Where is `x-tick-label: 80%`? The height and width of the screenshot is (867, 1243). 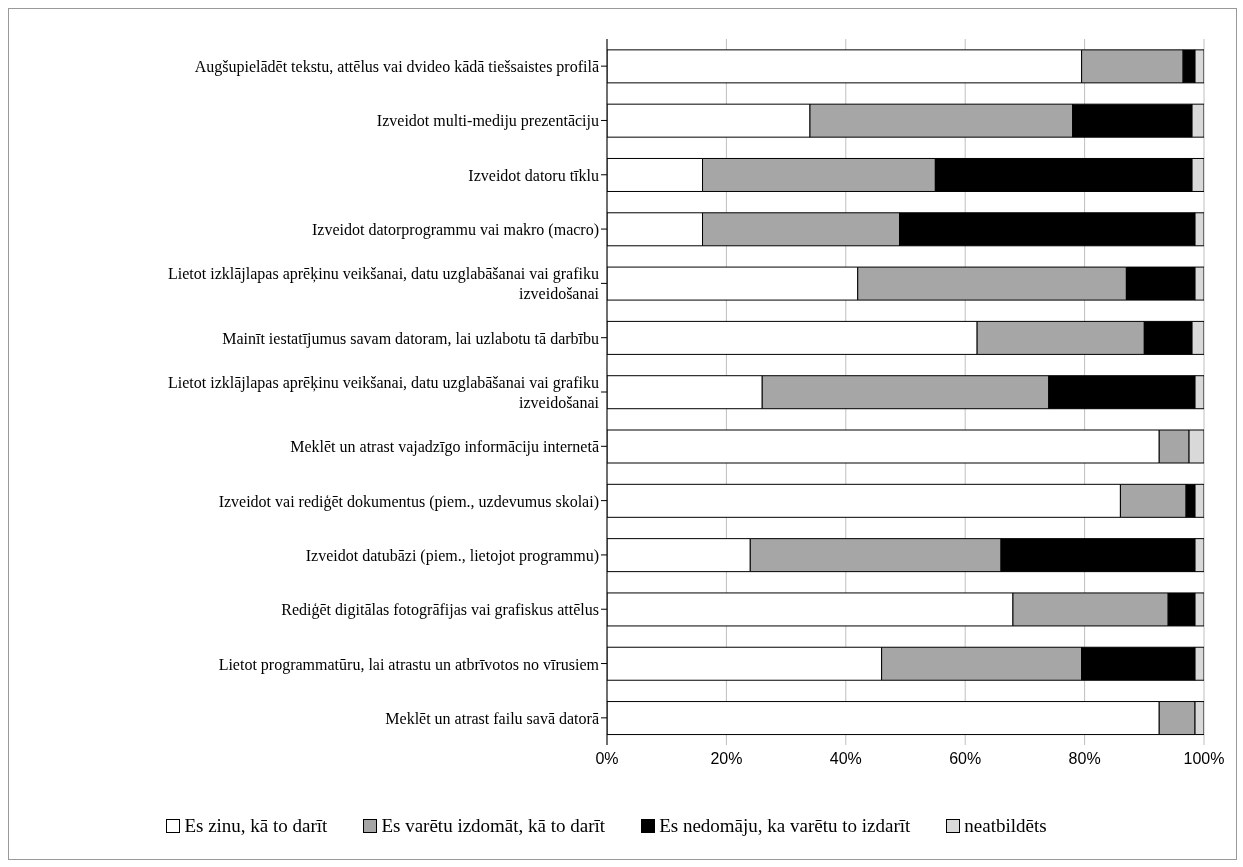 x-tick-label: 80% is located at coordinates (1084, 759).